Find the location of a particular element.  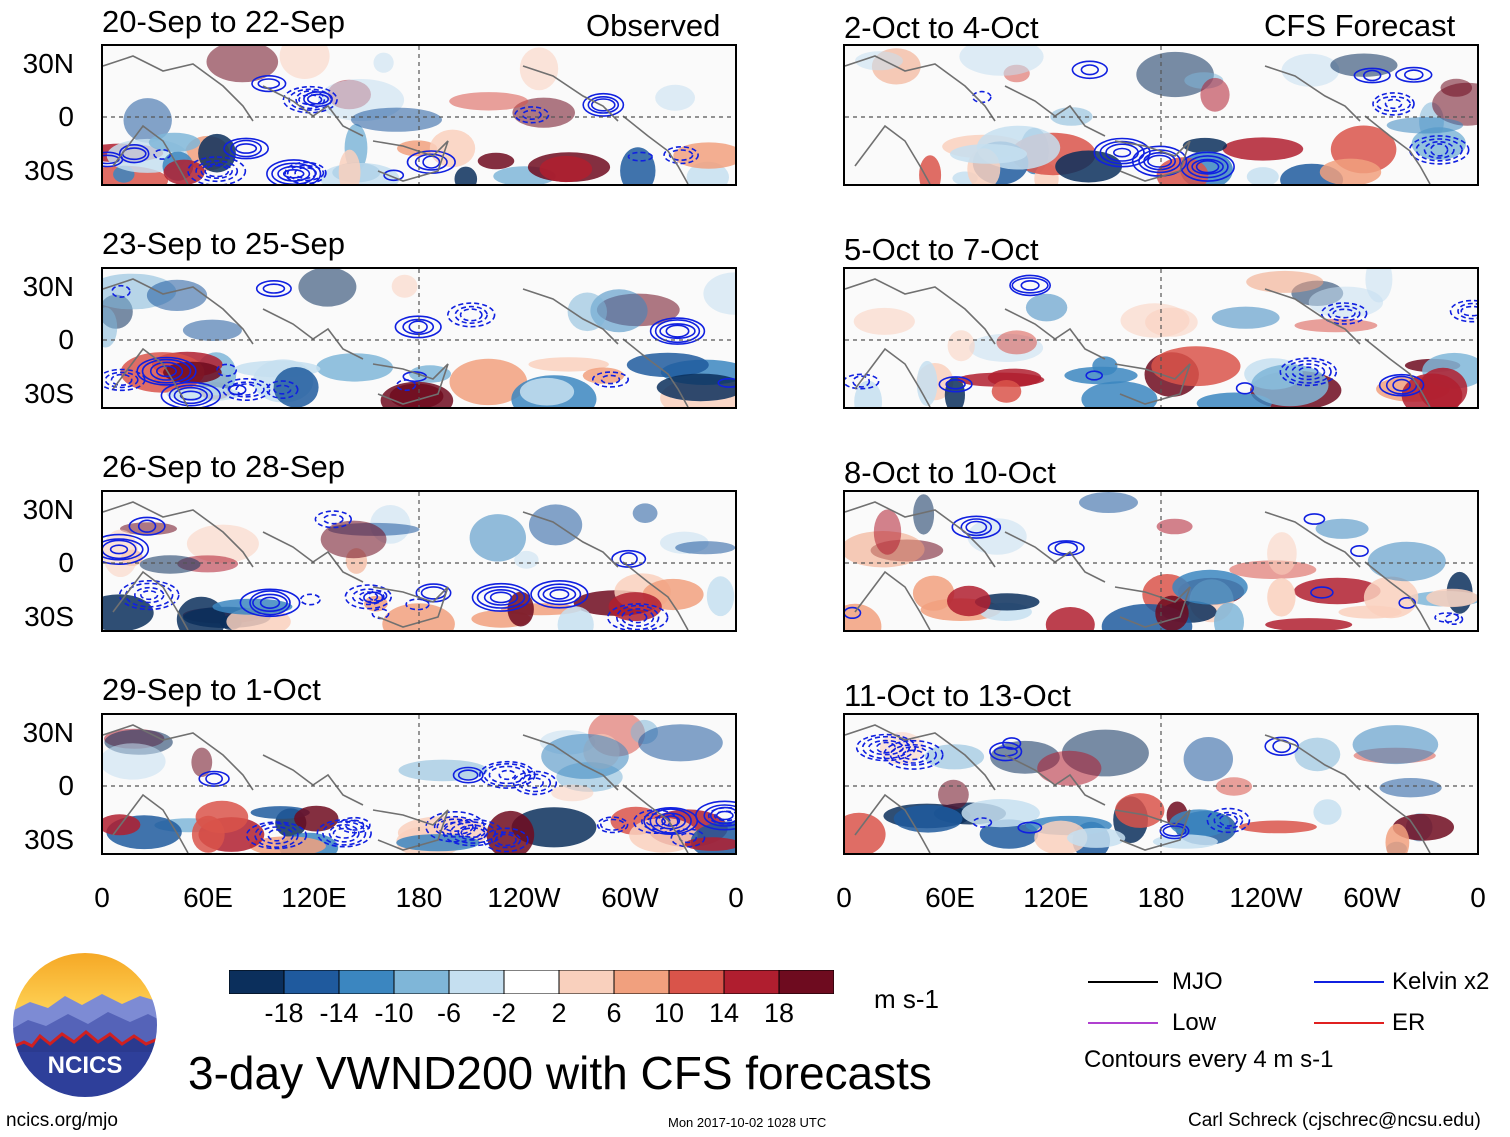

panel-title-obs-4: 29-Sep to 1-Oct is located at coordinates (211, 689).